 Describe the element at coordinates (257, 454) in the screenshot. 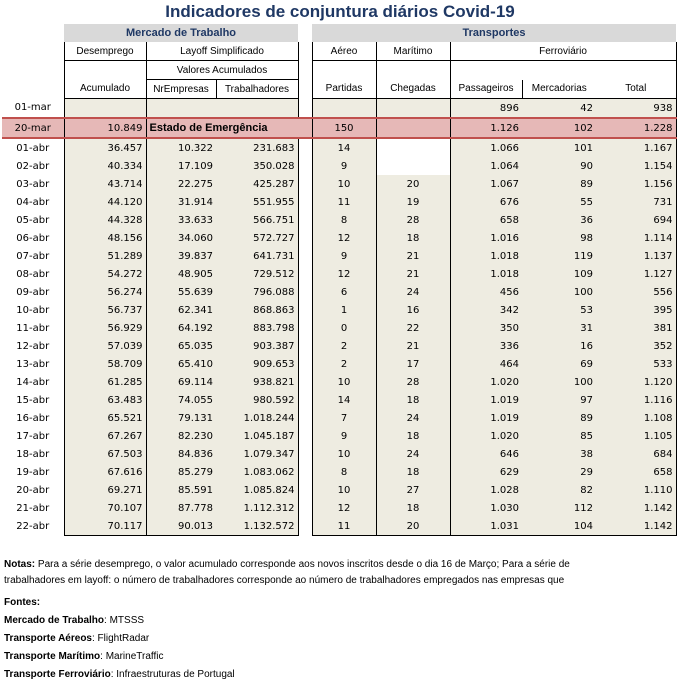

I see `cell-trabalhadores: 1.079.347` at that location.